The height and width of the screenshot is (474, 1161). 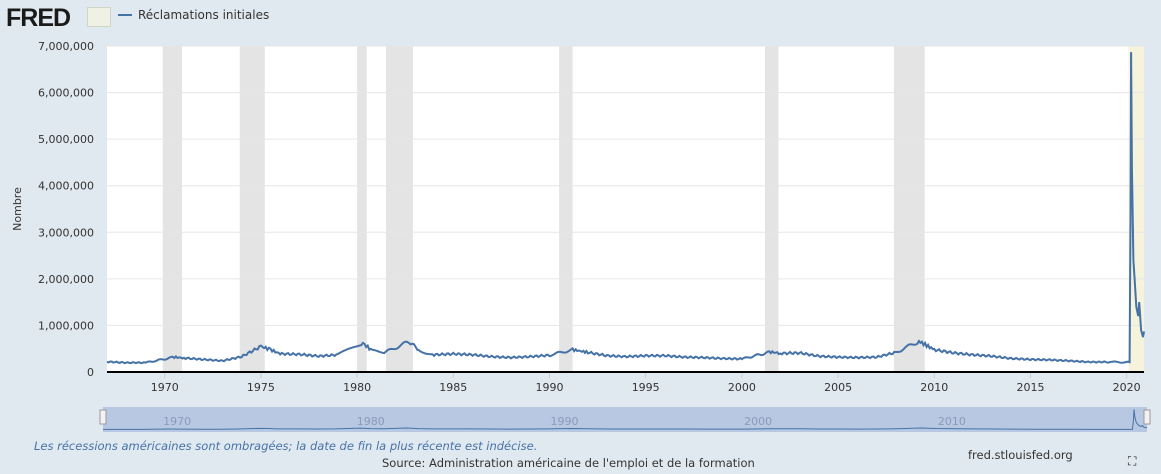 I want to click on y-tick-label: 3,000,000, so click(x=66, y=232).